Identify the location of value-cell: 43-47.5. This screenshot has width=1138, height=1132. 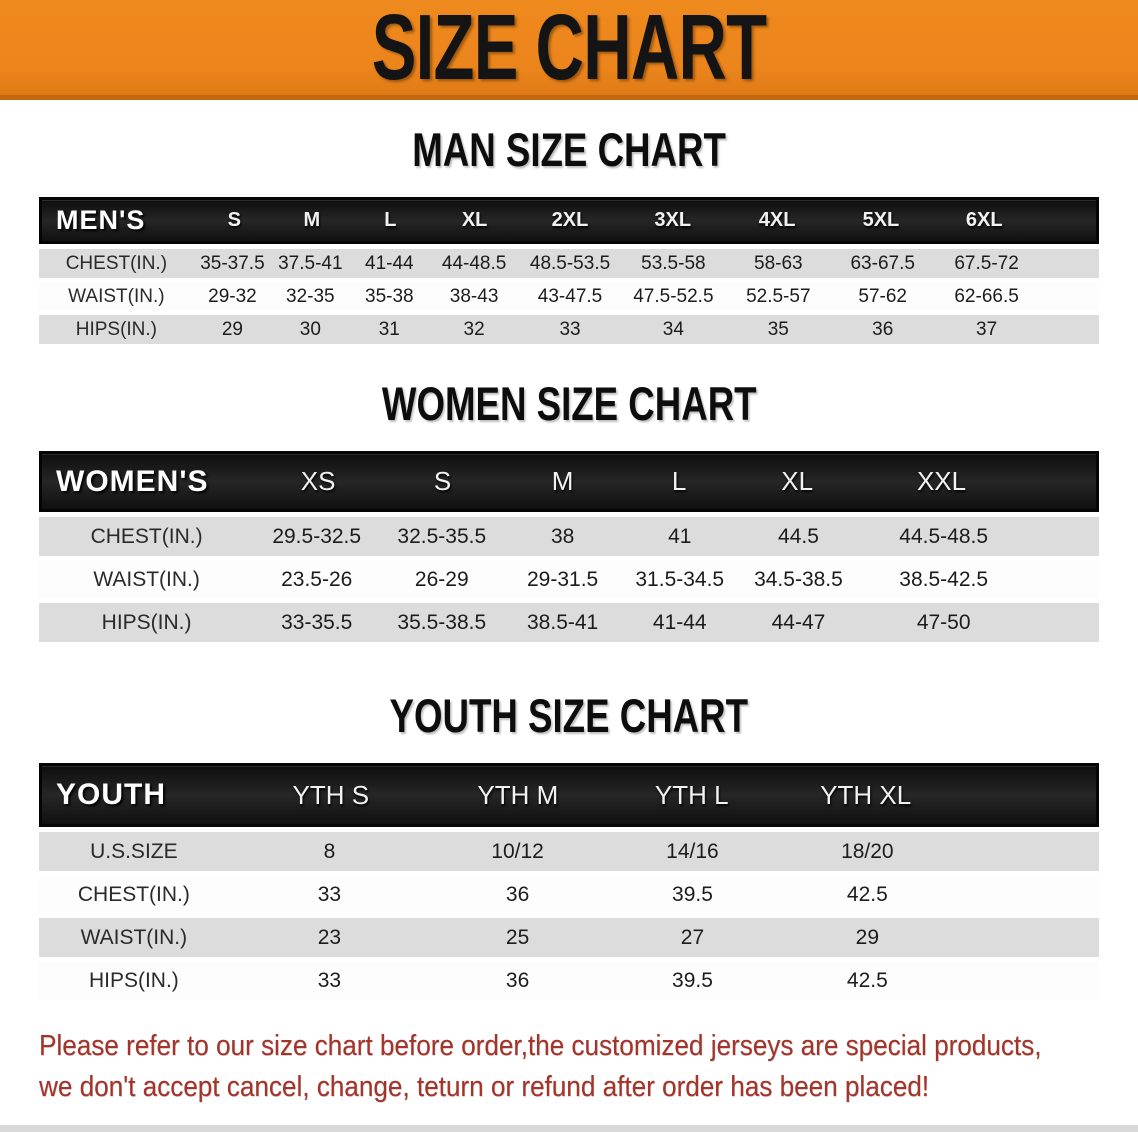
(570, 296).